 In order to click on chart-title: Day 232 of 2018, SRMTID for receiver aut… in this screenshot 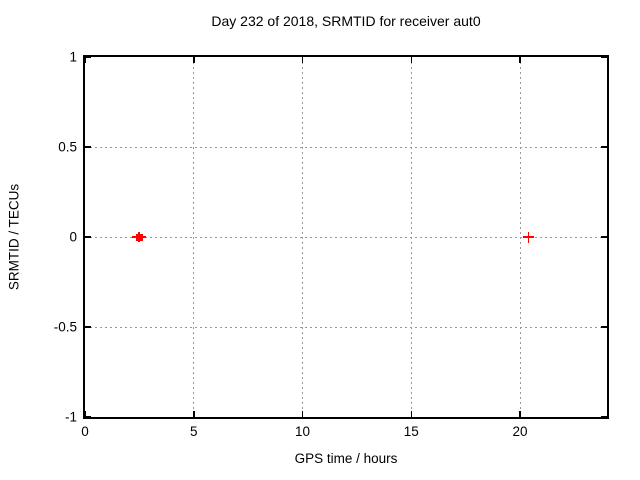, I will do `click(346, 21)`.